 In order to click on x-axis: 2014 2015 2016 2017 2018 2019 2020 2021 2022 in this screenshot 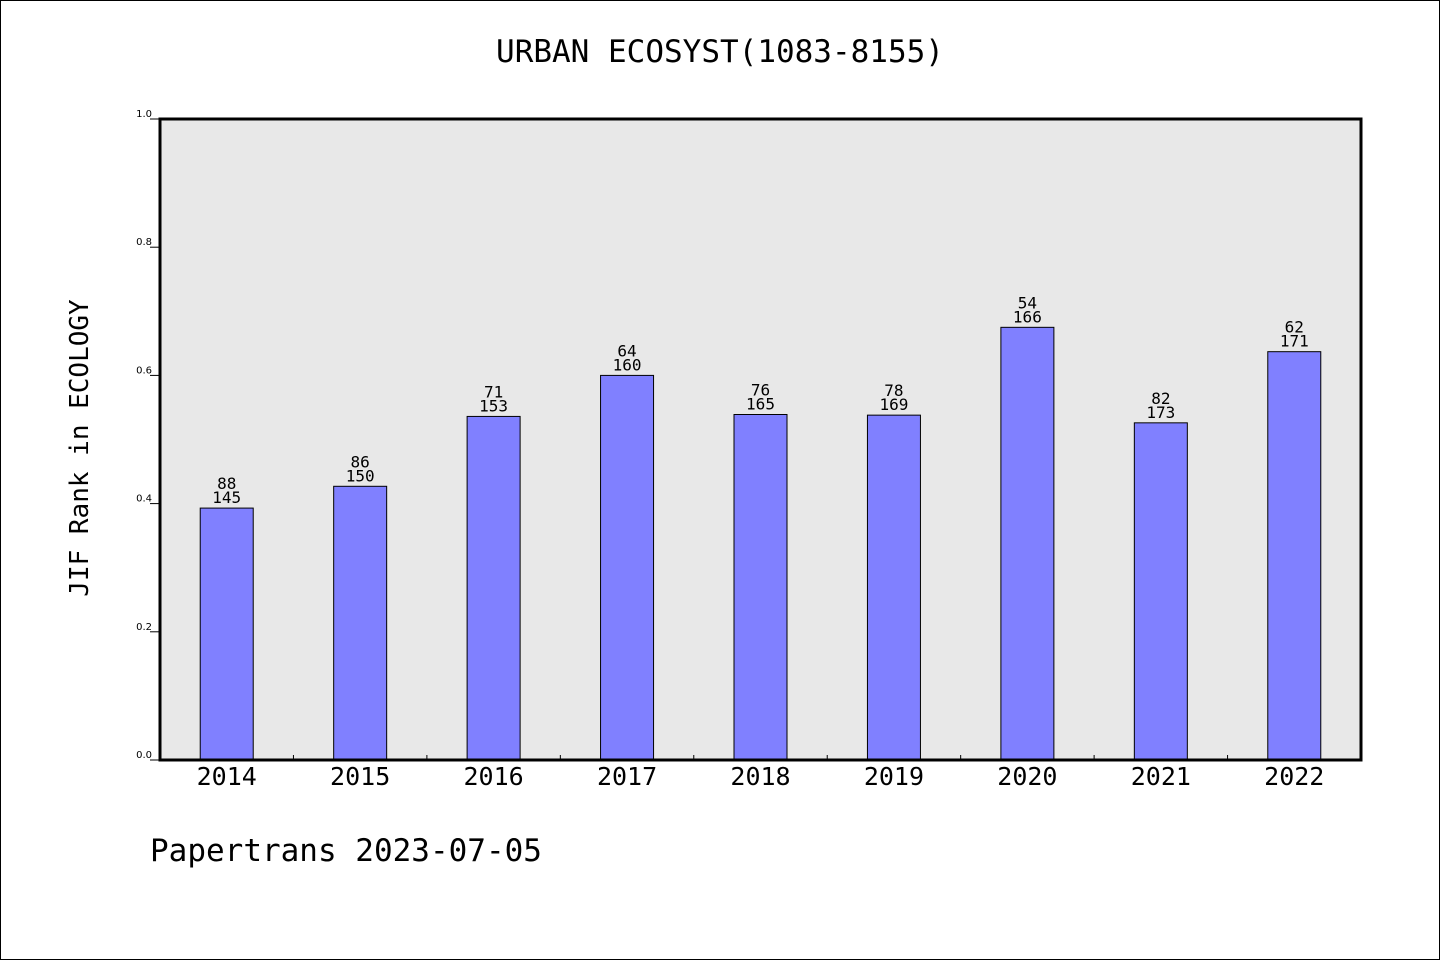, I will do `click(760, 773)`.